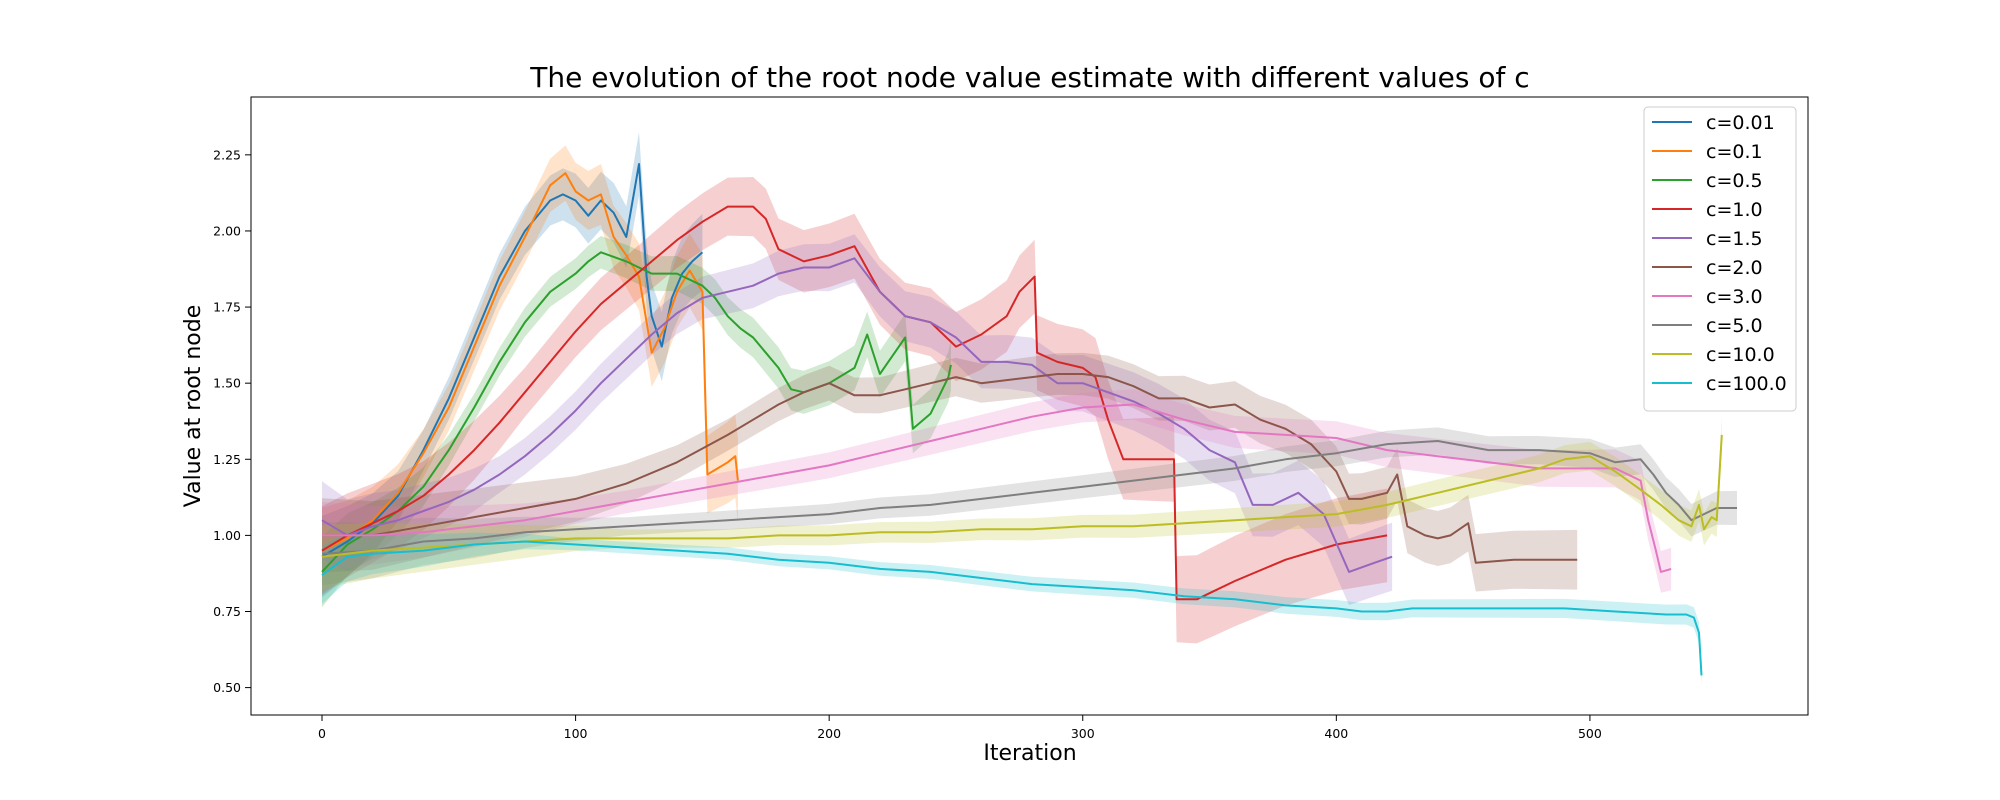 Image resolution: width=2000 pixels, height=800 pixels. What do you see at coordinates (1734, 210) in the screenshot?
I see `legend-label: c=1.0` at bounding box center [1734, 210].